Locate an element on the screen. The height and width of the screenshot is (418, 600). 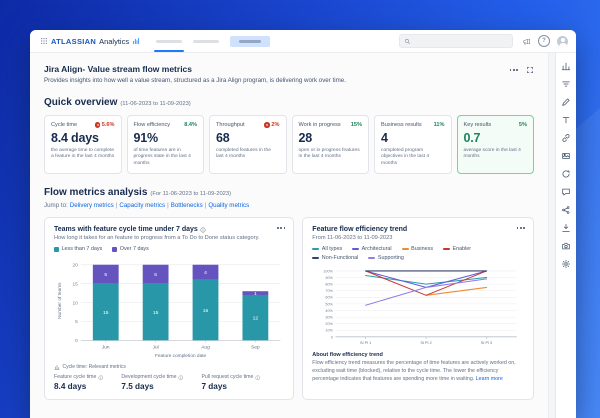
brand: ATLASSIAN Analytics is located at coordinates (90, 41).